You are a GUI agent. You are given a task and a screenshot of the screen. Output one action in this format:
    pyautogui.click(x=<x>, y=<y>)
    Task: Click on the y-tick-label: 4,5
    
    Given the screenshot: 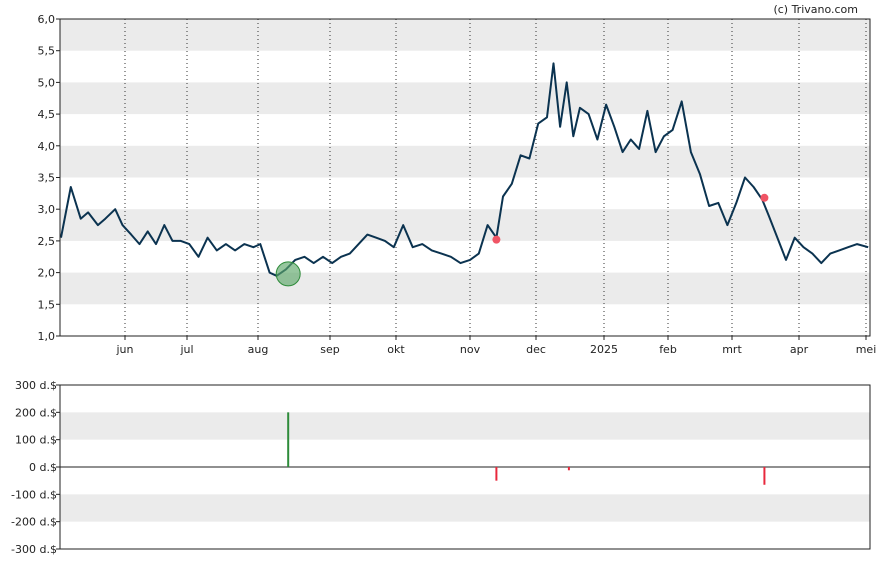 What is the action you would take?
    pyautogui.click(x=47, y=114)
    